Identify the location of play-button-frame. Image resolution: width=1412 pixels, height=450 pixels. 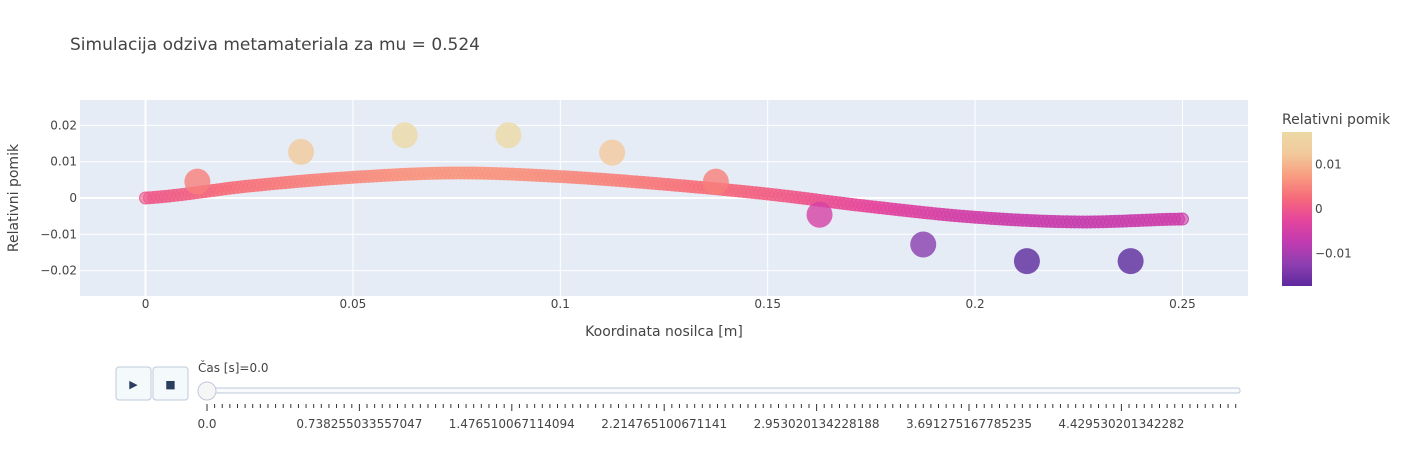
(133, 383).